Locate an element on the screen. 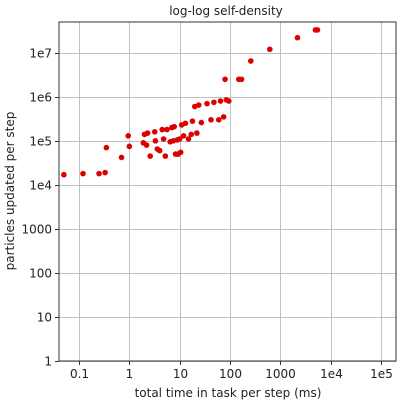 The height and width of the screenshot is (400, 400). y-tick-label: 100 is located at coordinates (40, 274).